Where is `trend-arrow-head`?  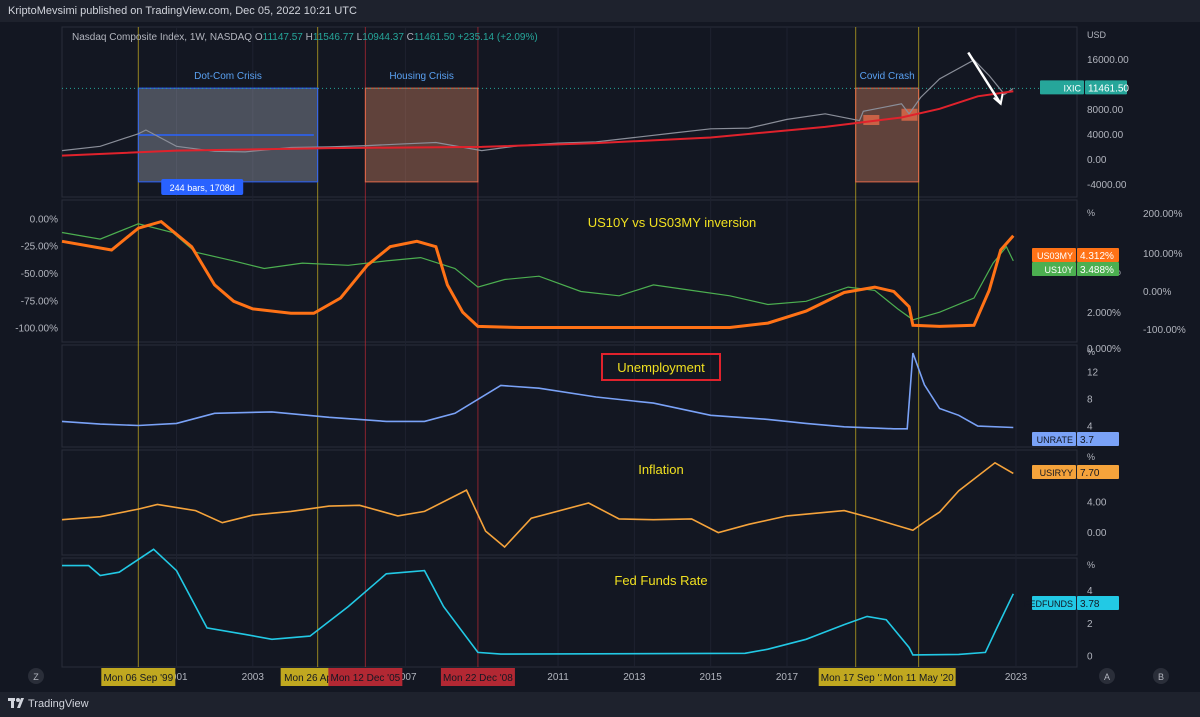 trend-arrow-head is located at coordinates (998, 99).